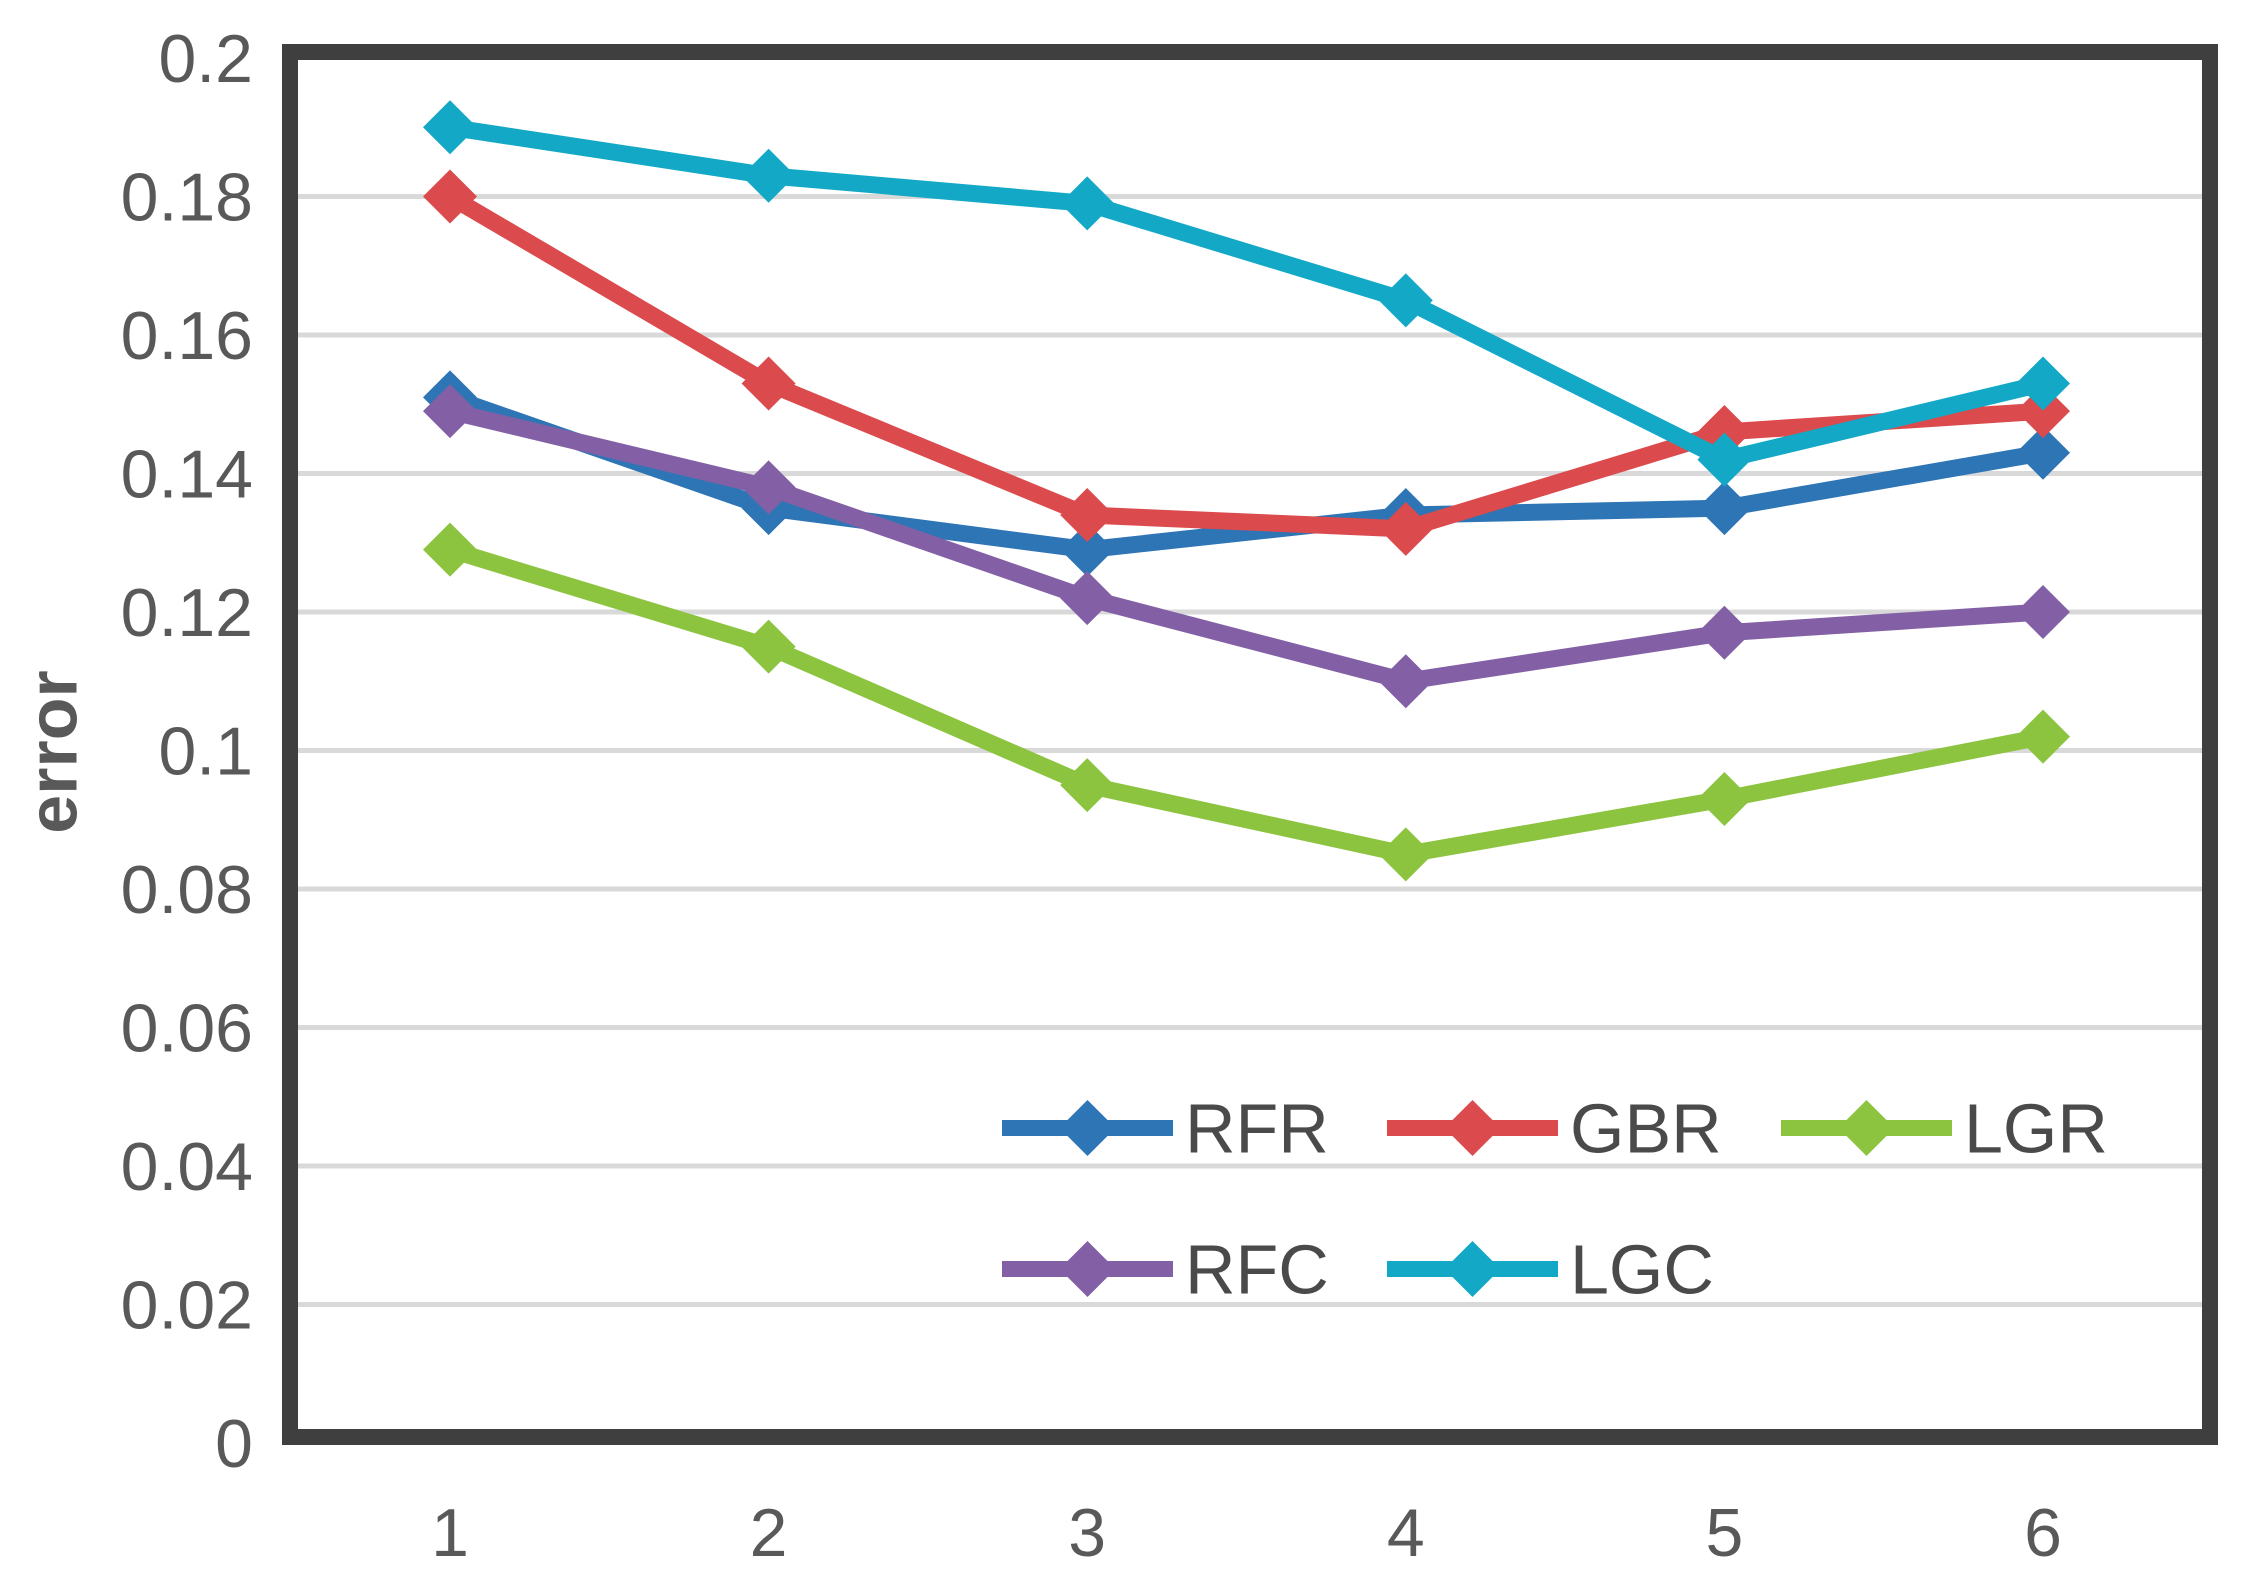 The image size is (2245, 1585). What do you see at coordinates (1724, 1533) in the screenshot?
I see `x-tick-label-5: 5` at bounding box center [1724, 1533].